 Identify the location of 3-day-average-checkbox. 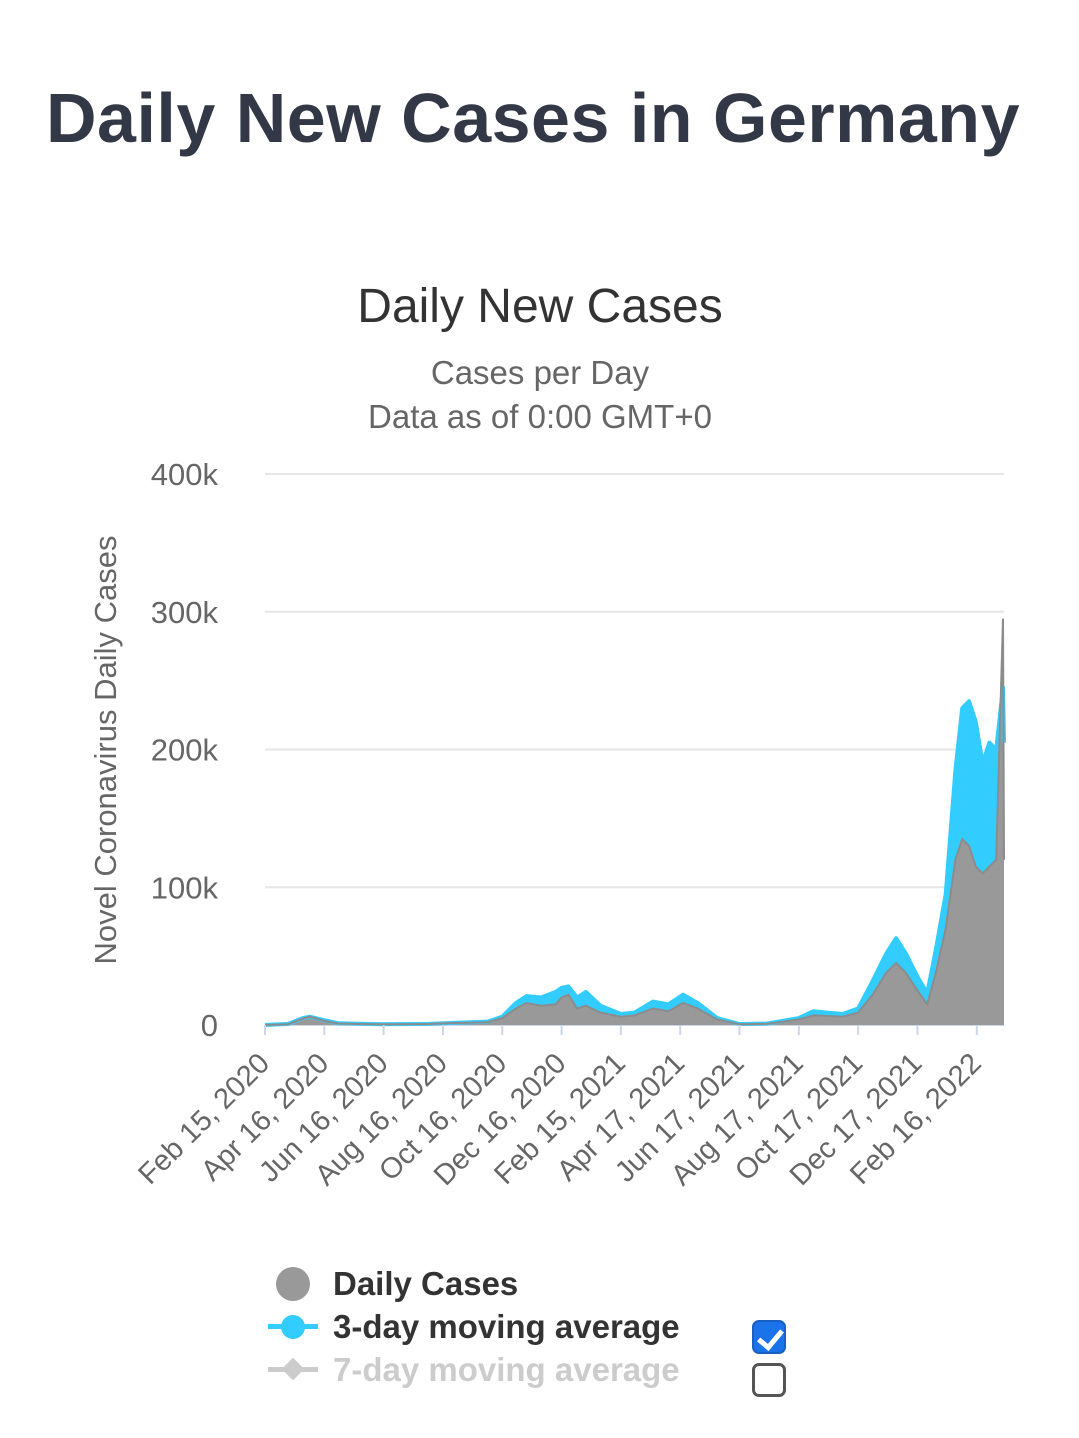
(769, 1337).